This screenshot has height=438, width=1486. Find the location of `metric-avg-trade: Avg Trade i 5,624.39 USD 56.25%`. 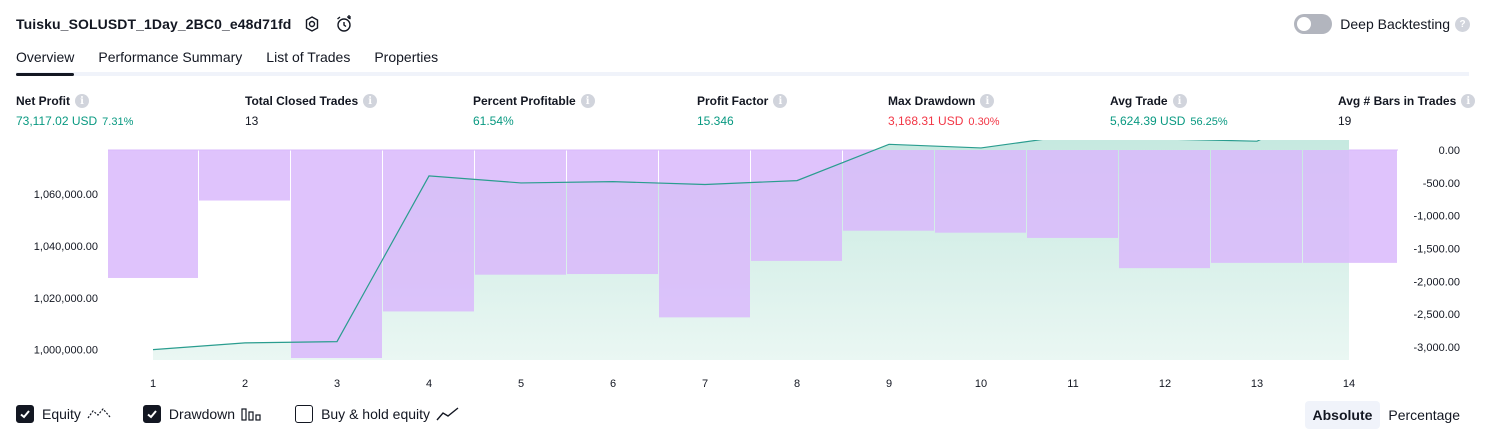

metric-avg-trade: Avg Trade i 5,624.39 USD 56.25% is located at coordinates (1169, 111).